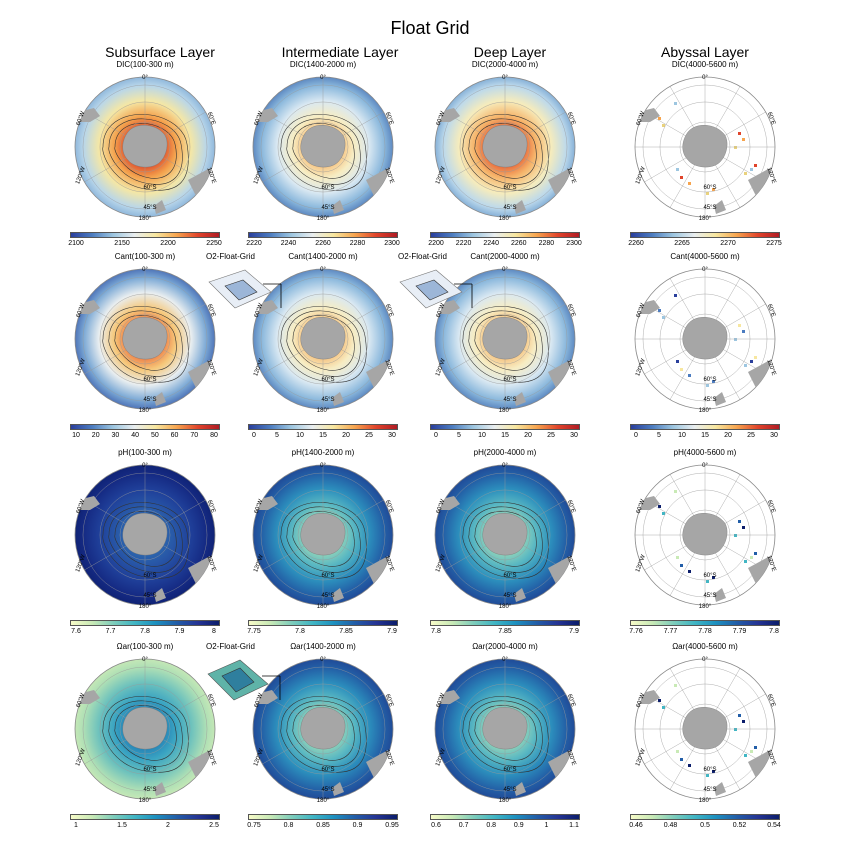  Describe the element at coordinates (392, 435) in the screenshot. I see `colorbar-tick-label: 30` at that location.